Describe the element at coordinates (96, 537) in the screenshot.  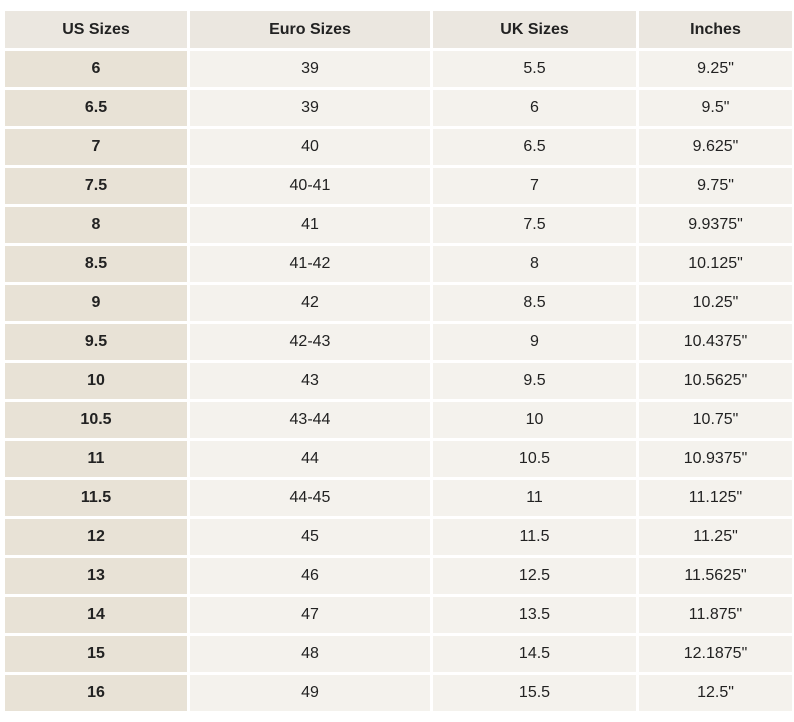
I see `us-size-cell: 12` at that location.